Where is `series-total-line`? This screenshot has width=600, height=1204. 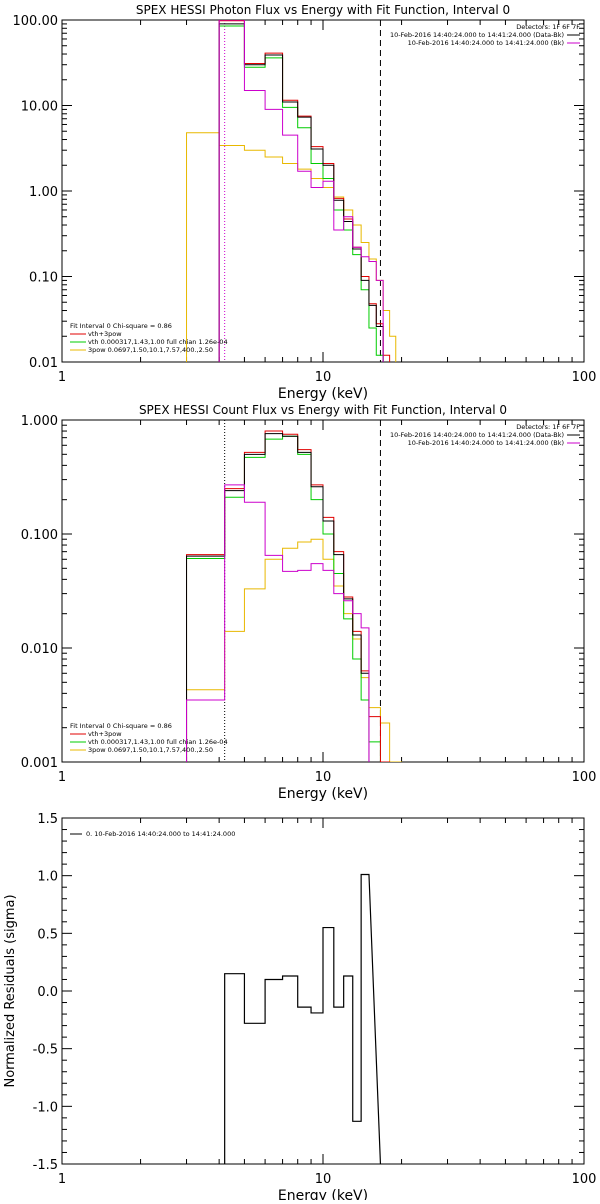
series-total-line is located at coordinates (288, 596).